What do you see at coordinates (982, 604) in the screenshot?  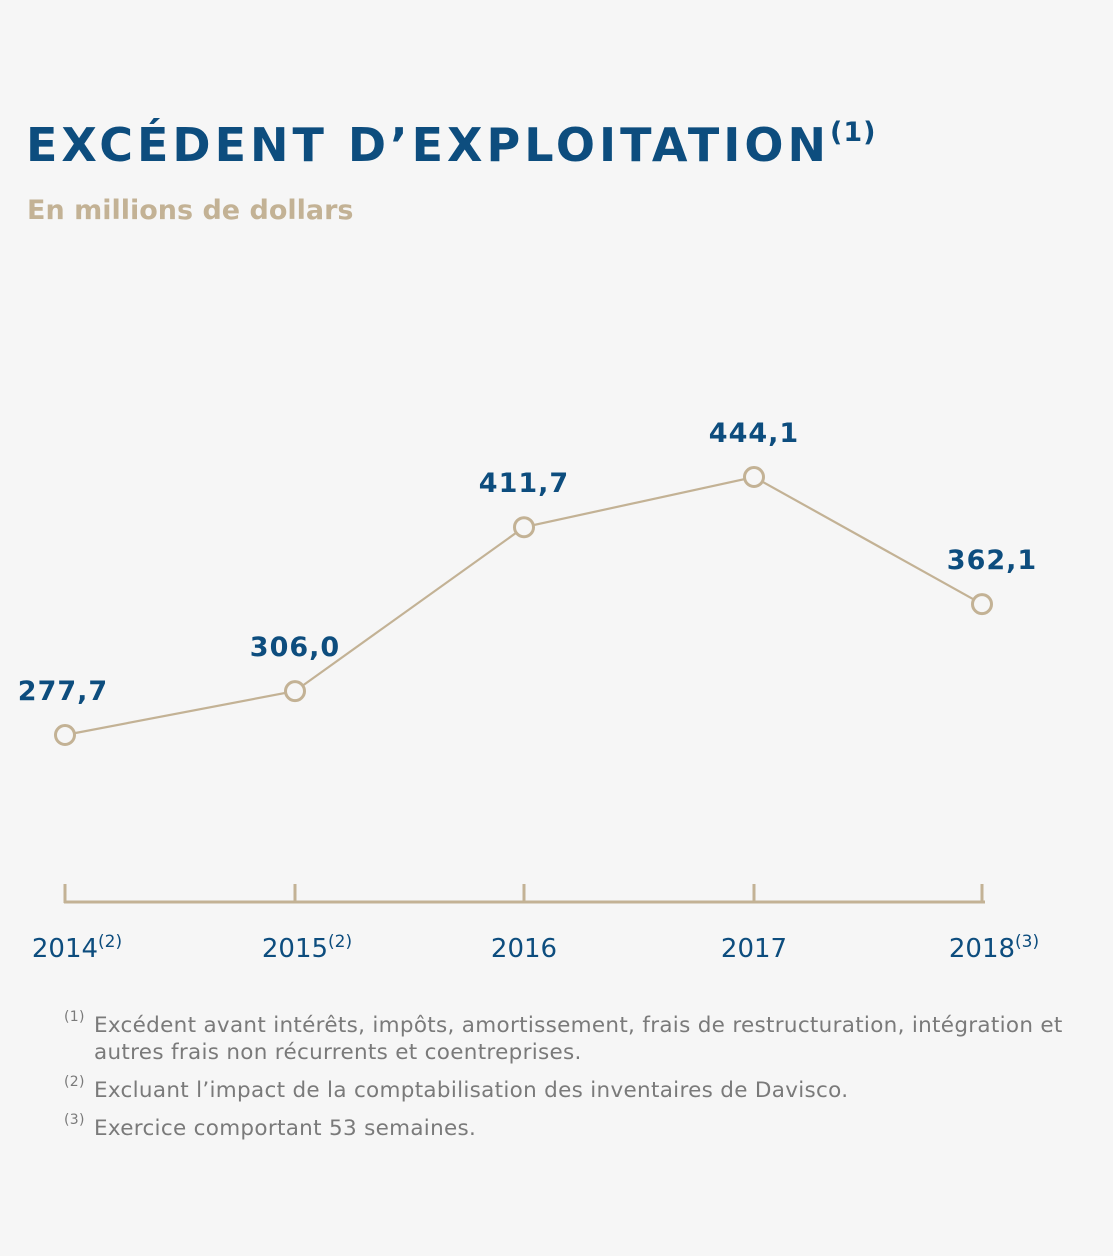 I see `data-point-2018` at bounding box center [982, 604].